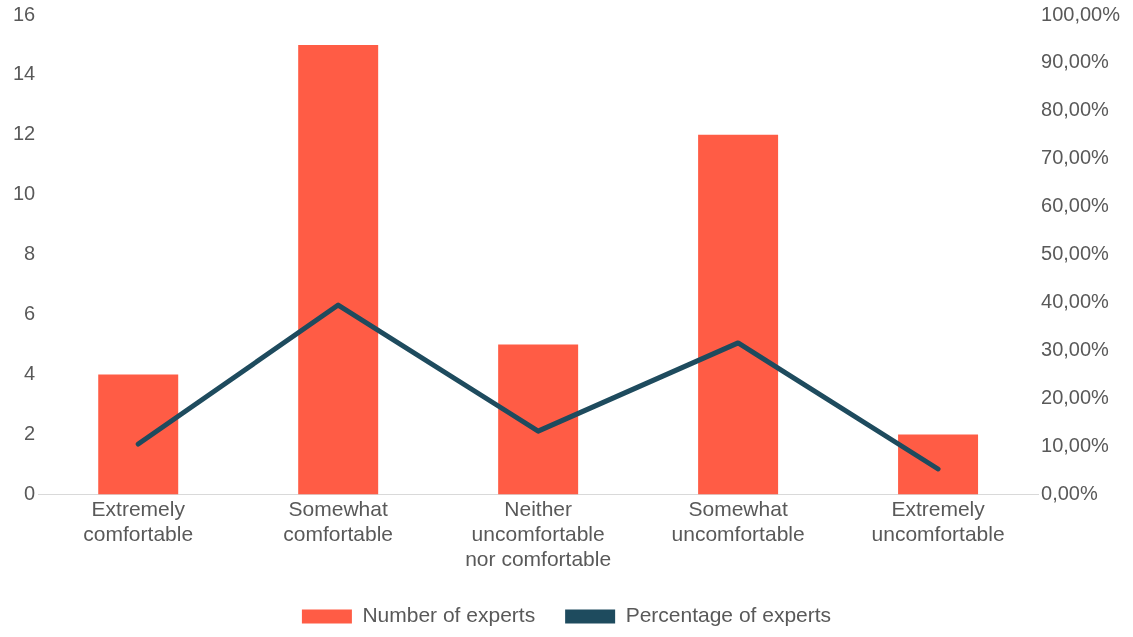 The image size is (1133, 637). Describe the element at coordinates (1075, 444) in the screenshot. I see `y2-tick-label: 10,00%` at that location.